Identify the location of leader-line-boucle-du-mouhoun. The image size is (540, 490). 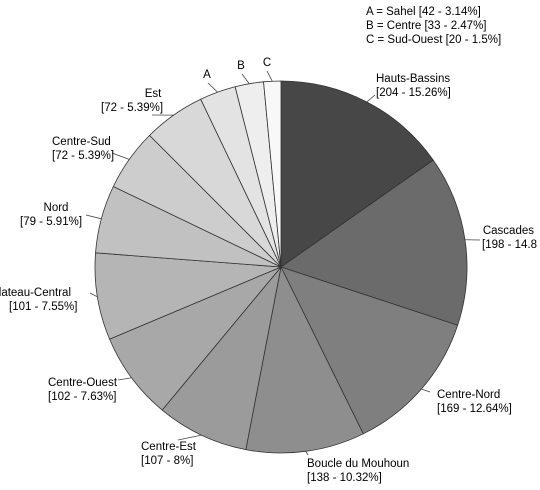
(307, 453).